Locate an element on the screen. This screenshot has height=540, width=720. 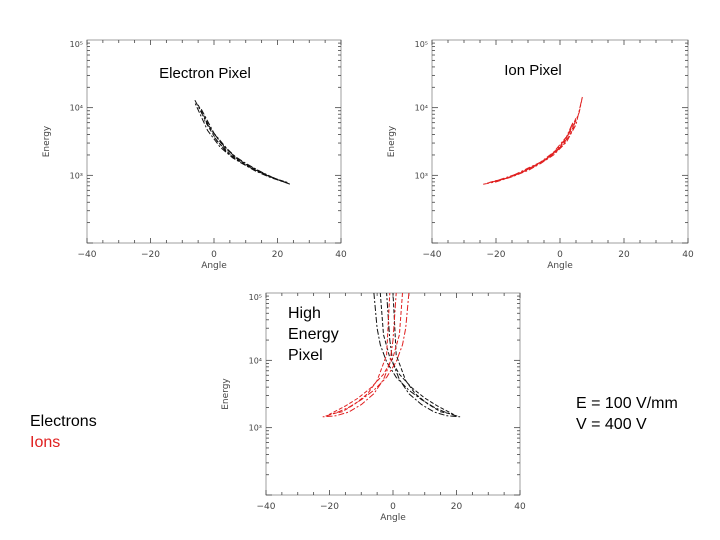
high-energy-x-tick-label: 0 is located at coordinates (393, 507).